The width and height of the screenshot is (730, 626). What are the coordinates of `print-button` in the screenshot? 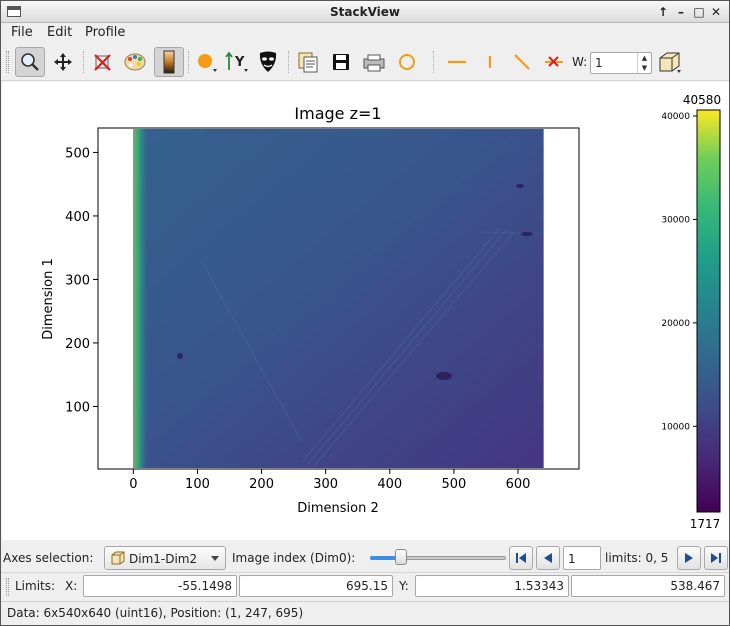 It's located at (374, 62).